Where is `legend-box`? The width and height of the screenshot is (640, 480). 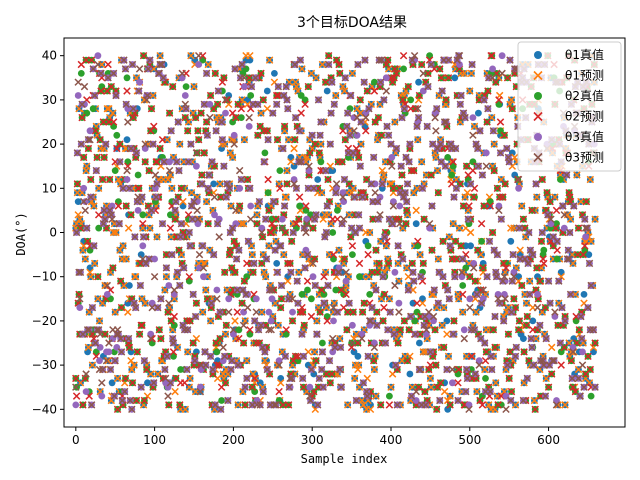
legend-box is located at coordinates (569, 106).